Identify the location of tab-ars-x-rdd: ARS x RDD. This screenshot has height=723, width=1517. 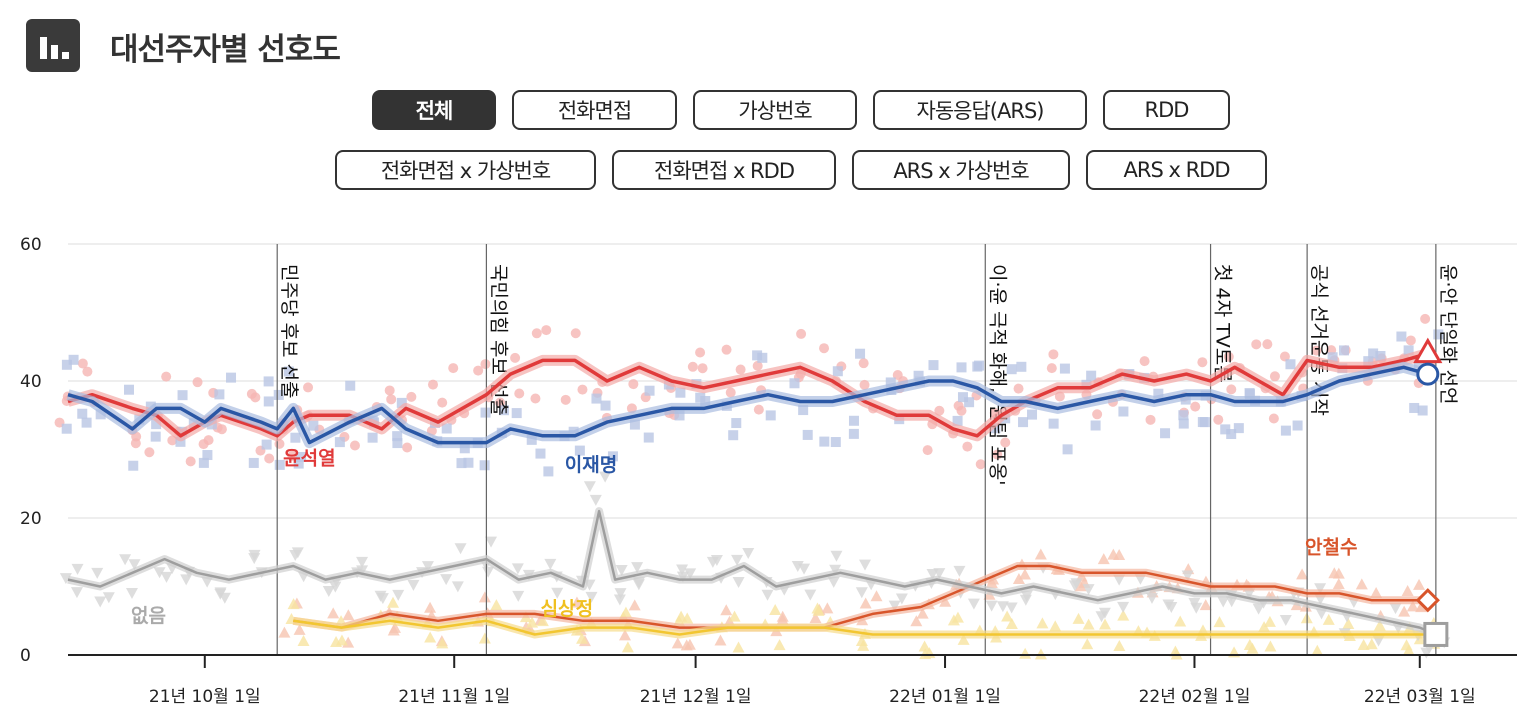
(1176, 170).